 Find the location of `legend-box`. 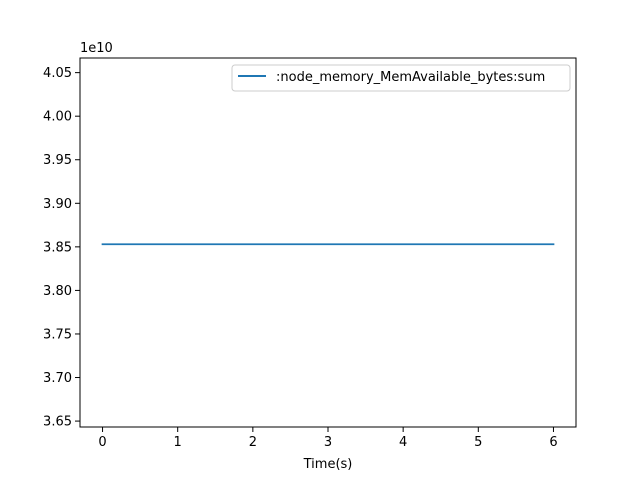

legend-box is located at coordinates (401, 78).